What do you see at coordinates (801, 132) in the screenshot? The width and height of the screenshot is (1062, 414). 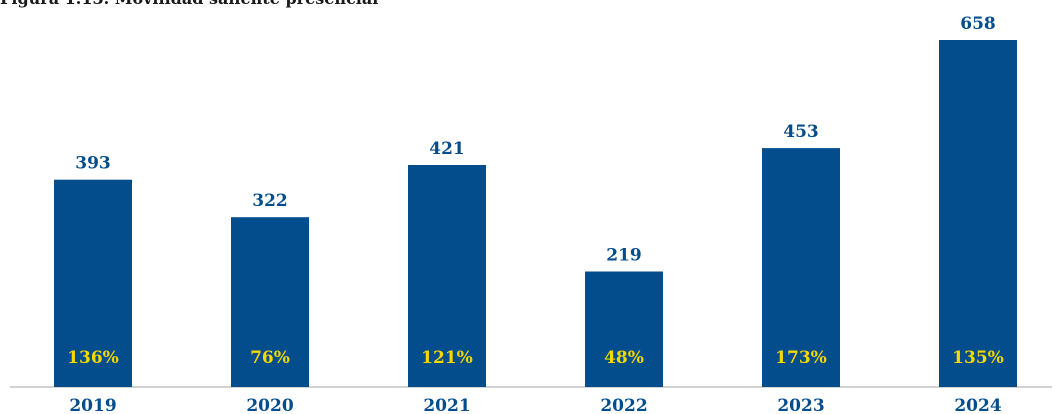 I see `value-label-2023: 453` at bounding box center [801, 132].